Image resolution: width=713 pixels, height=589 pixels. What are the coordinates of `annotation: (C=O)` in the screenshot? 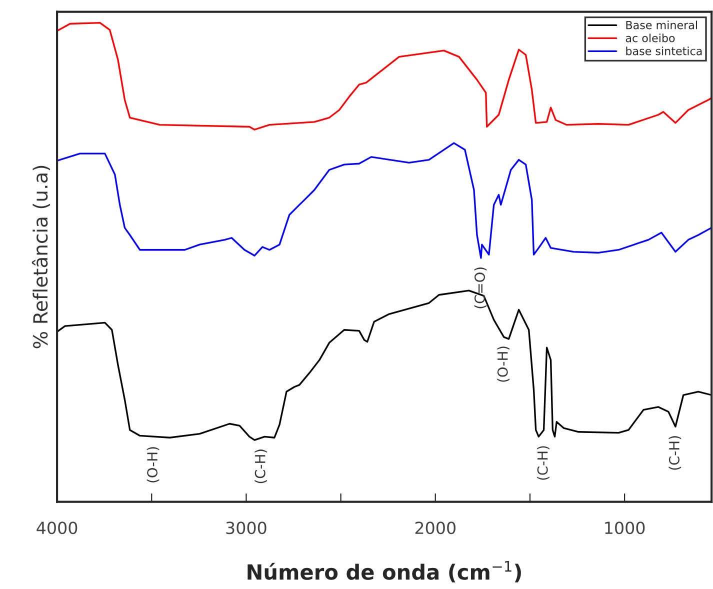 It's located at (480, 288).